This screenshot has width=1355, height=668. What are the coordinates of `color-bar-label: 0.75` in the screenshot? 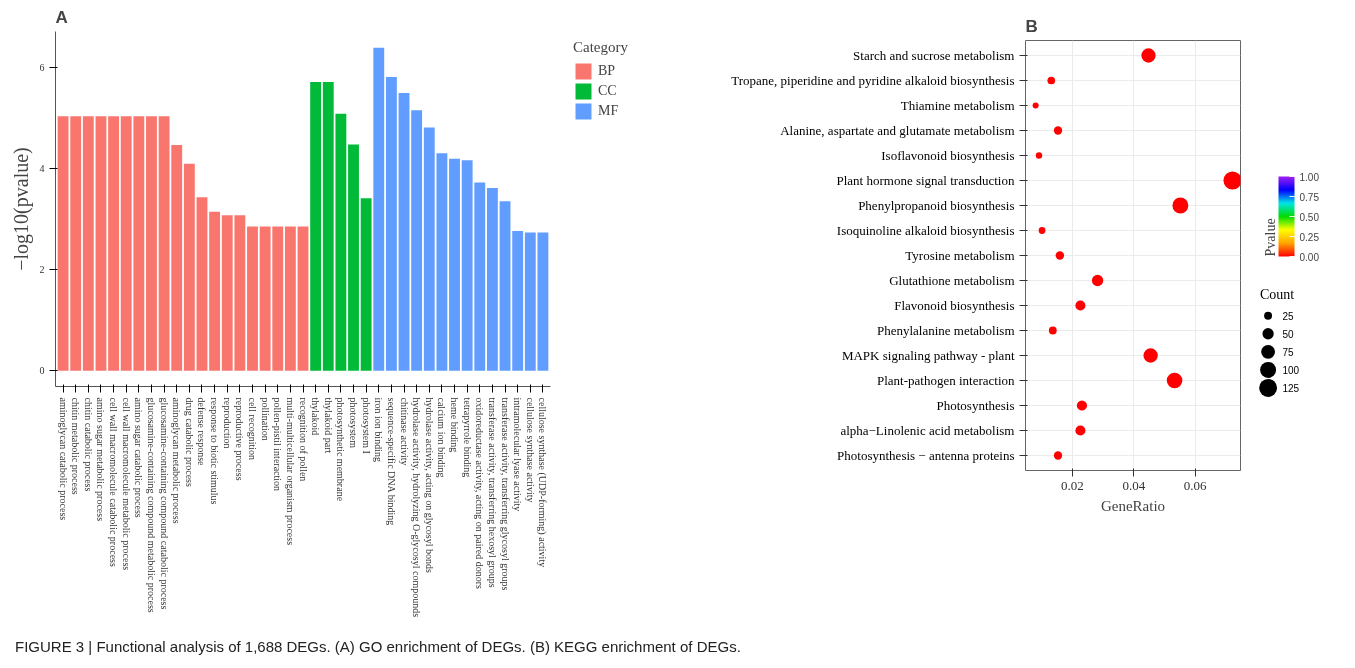 It's located at (1309, 197).